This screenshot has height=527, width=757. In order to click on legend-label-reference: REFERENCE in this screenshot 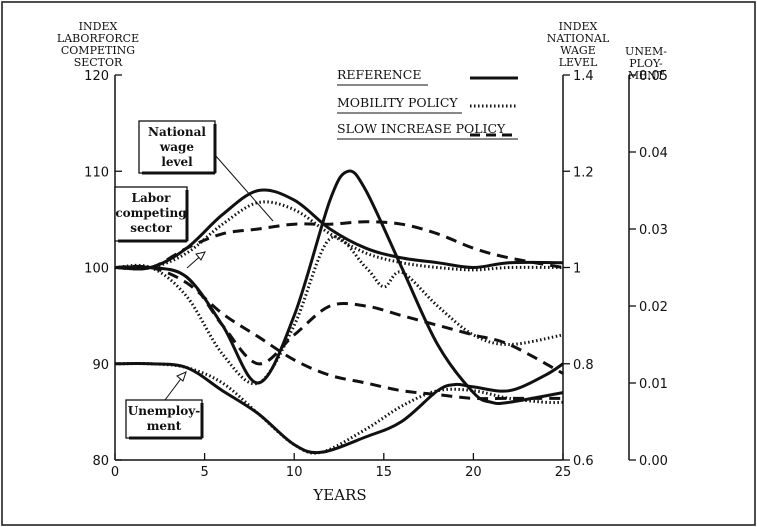, I will do `click(379, 74)`.